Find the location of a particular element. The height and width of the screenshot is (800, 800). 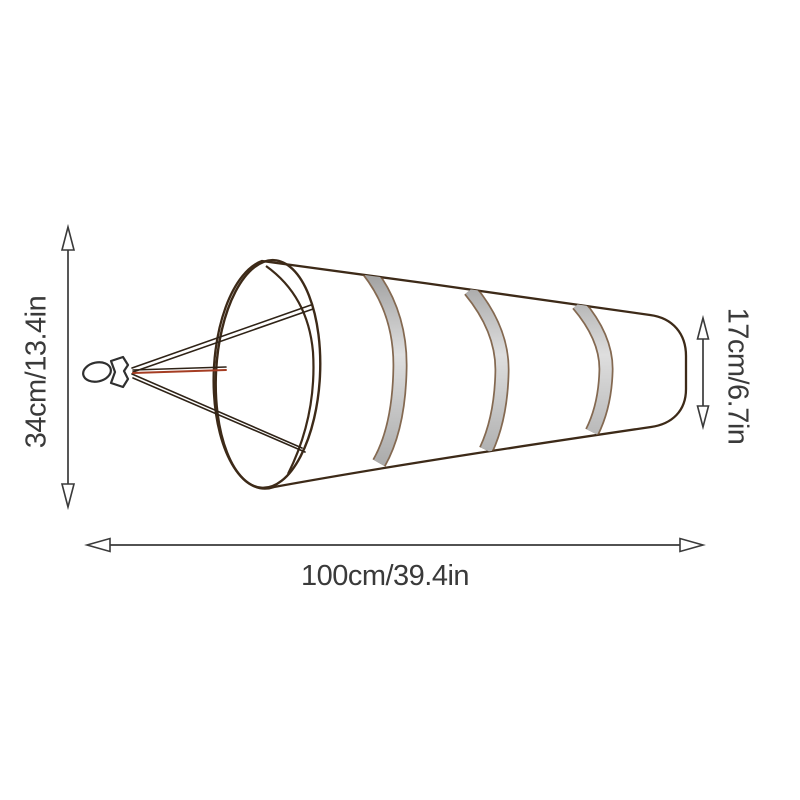

tail-diameter-dimension-label: 17cm/6.7in is located at coordinates (737, 376).